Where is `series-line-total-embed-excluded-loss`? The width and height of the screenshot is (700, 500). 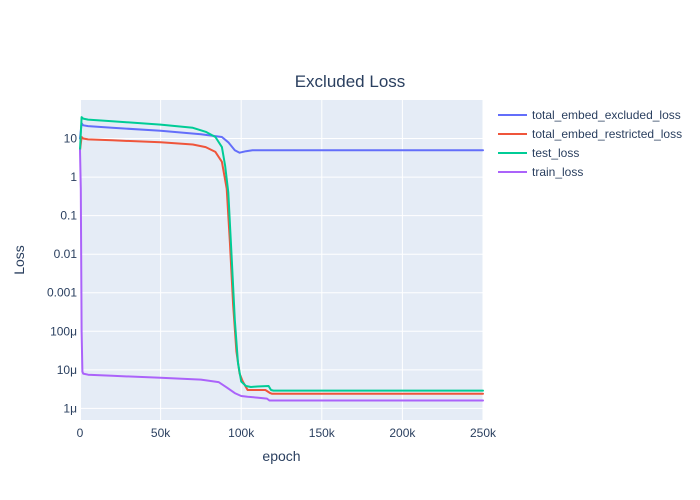
series-line-total-embed-excluded-loss is located at coordinates (281, 138).